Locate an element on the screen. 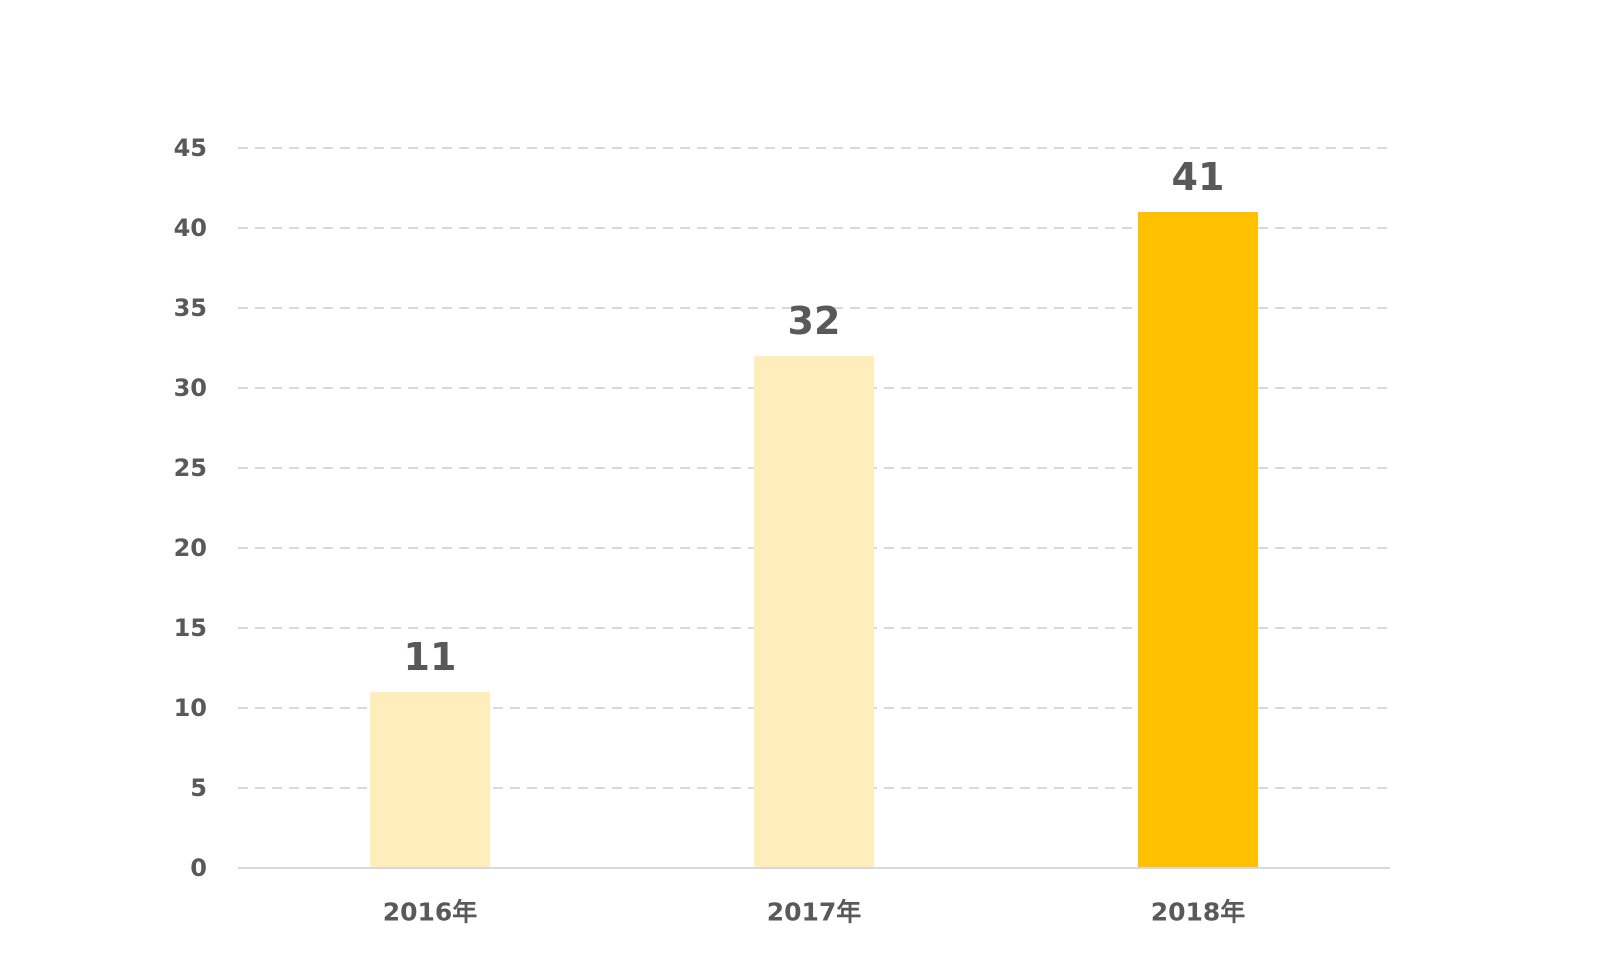 This screenshot has width=1600, height=972. bar-value-label: 11 is located at coordinates (430, 657).